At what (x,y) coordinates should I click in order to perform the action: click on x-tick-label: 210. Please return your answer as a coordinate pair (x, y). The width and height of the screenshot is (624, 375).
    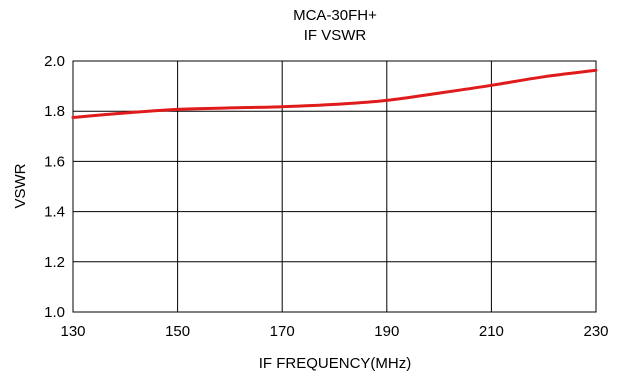
    Looking at the image, I should click on (491, 331).